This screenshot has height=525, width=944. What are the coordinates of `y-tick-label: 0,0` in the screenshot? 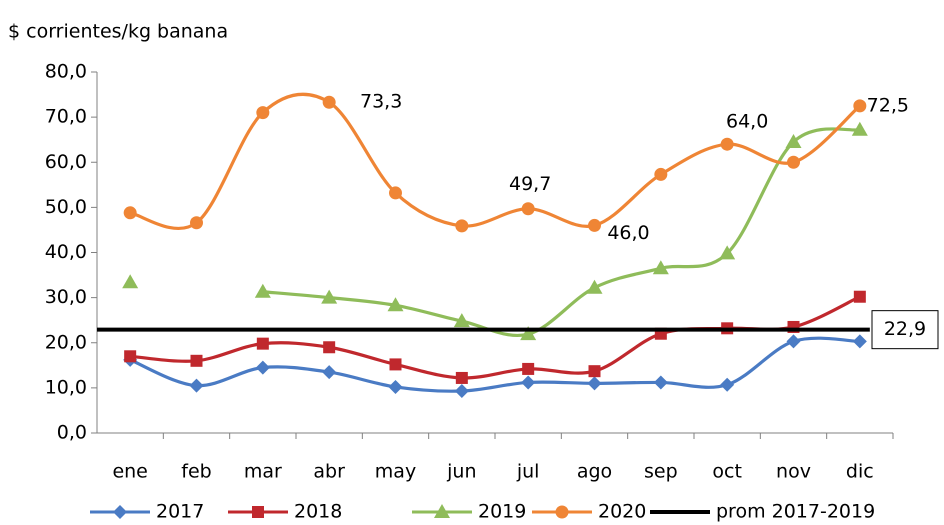 It's located at (72, 433).